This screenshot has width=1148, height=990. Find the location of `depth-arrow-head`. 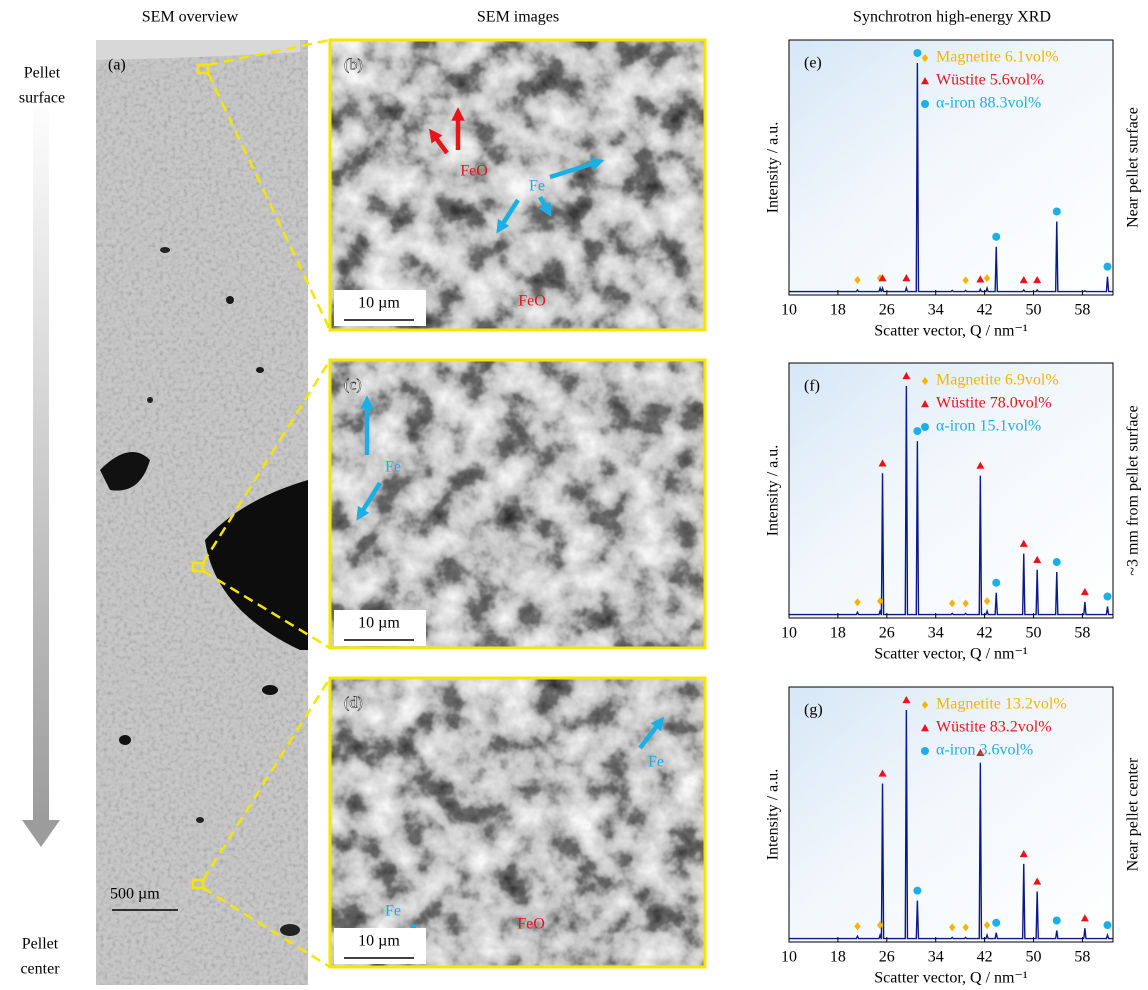

depth-arrow-head is located at coordinates (41, 833).